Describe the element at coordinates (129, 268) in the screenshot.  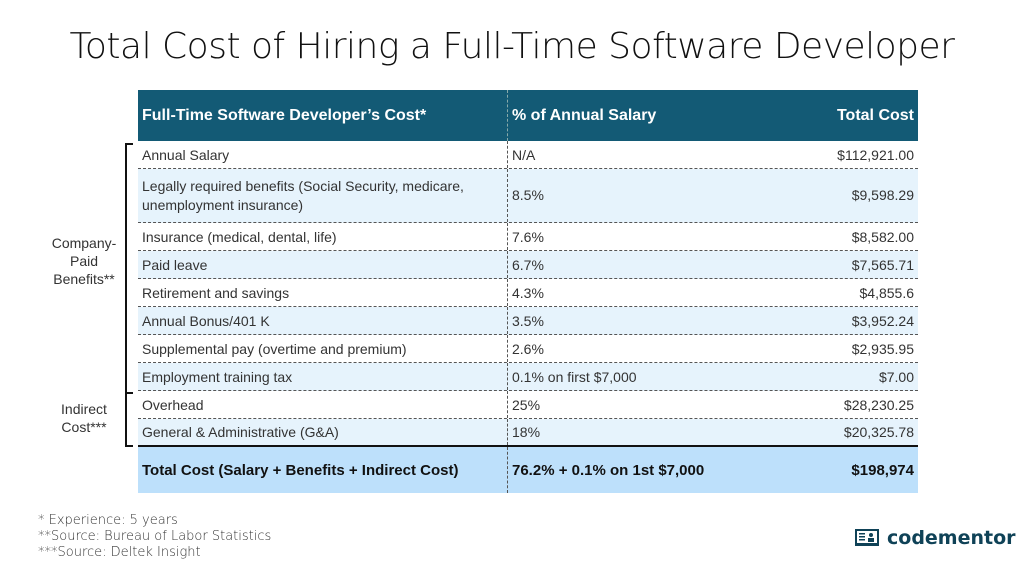
I see `company-bracket` at that location.